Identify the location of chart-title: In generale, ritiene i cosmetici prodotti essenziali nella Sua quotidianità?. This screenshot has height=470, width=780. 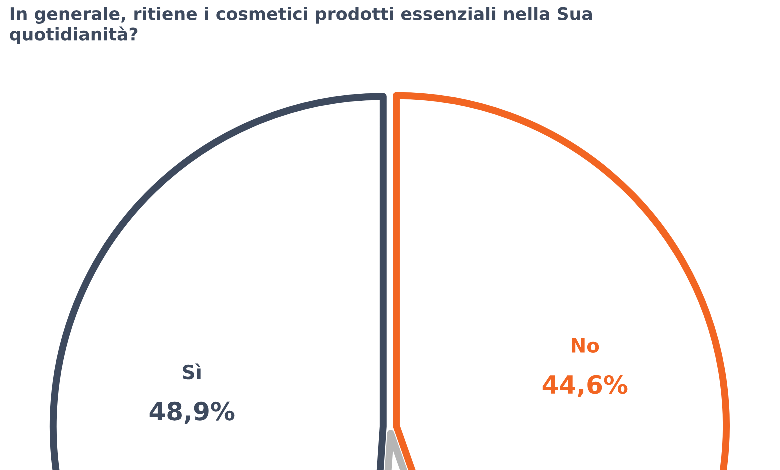
(301, 25).